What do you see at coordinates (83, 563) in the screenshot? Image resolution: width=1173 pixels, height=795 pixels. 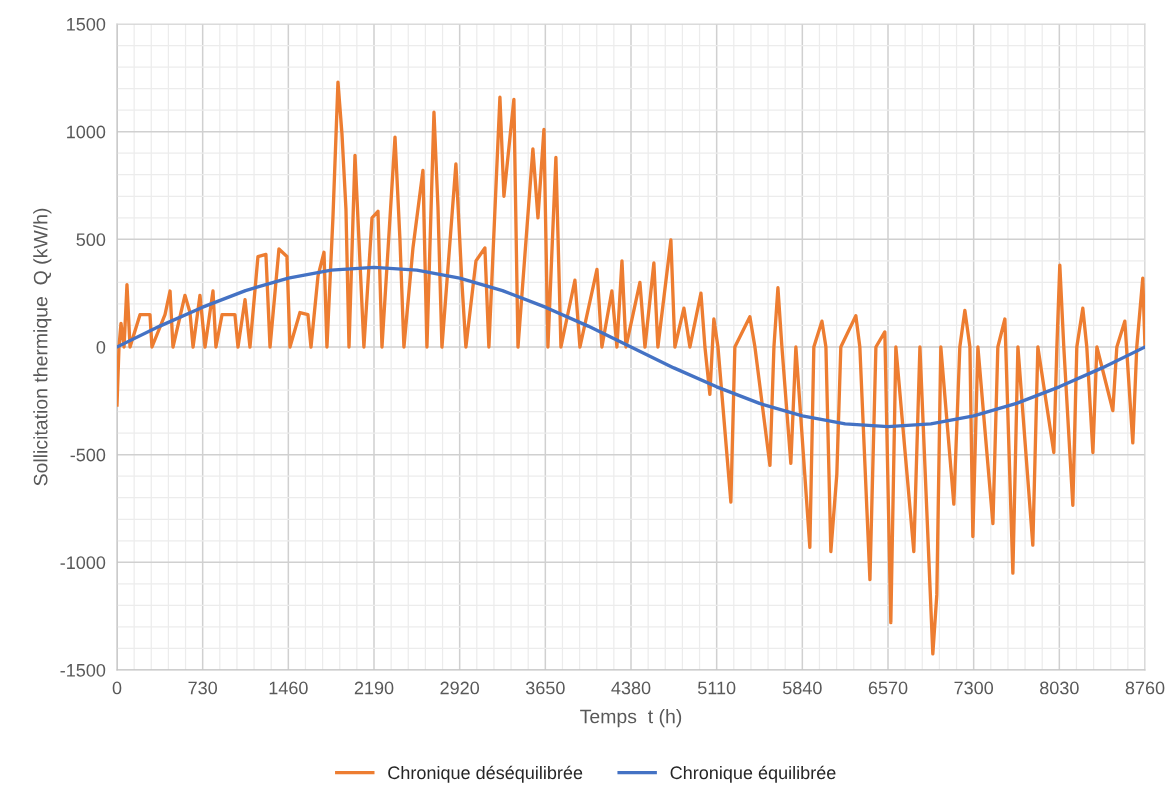 I see `y-tick-label: -1000` at bounding box center [83, 563].